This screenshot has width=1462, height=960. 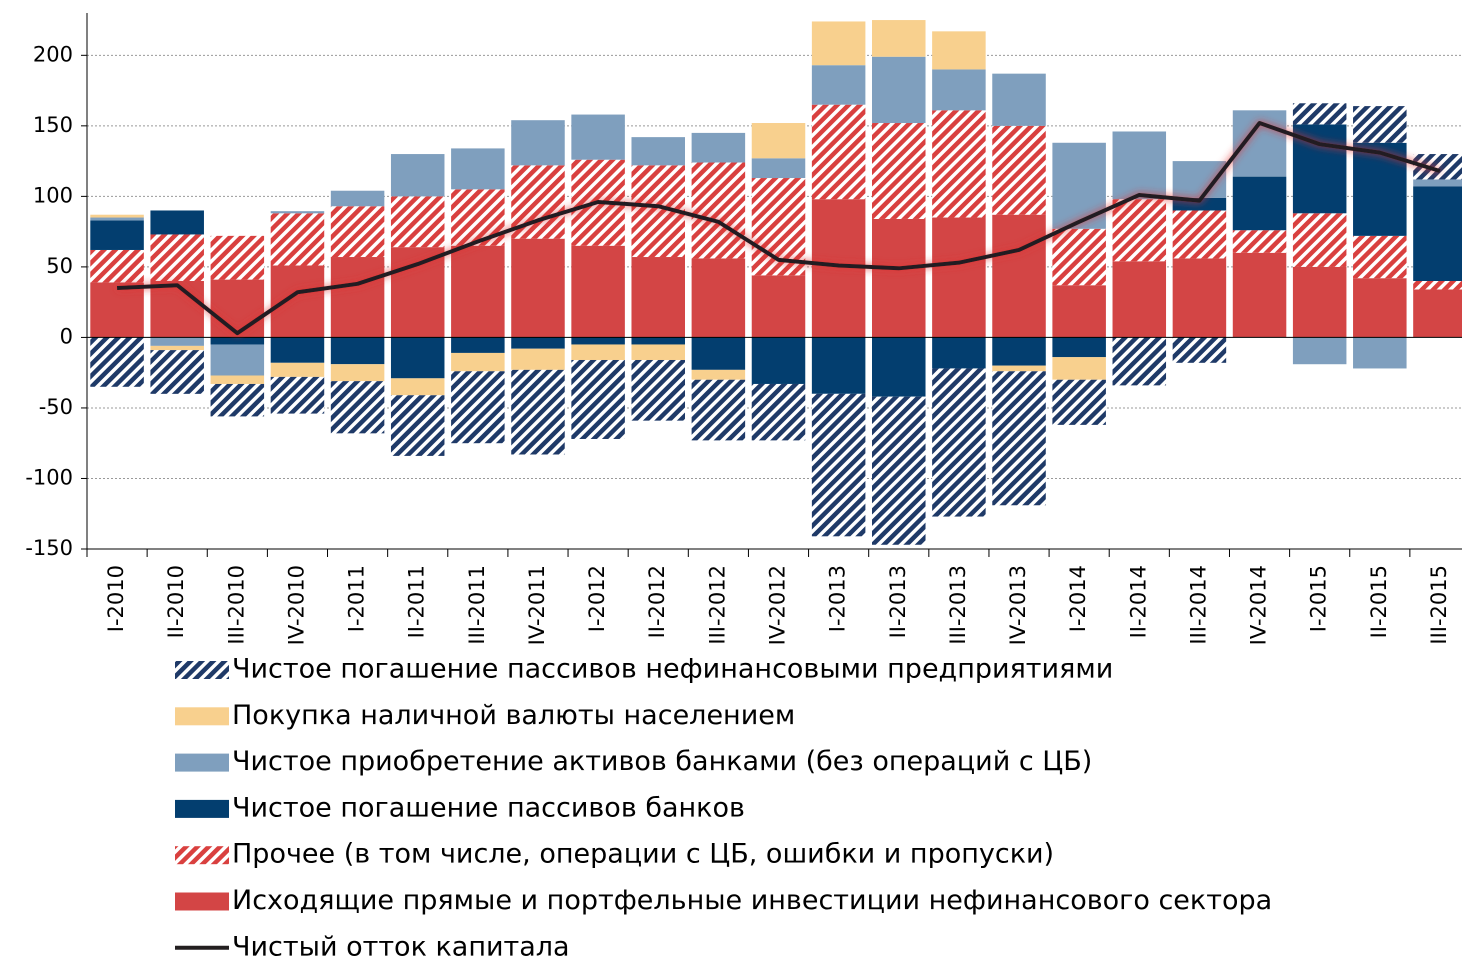 I want to click on x-tick-label: III-2014, so click(x=1198, y=605).